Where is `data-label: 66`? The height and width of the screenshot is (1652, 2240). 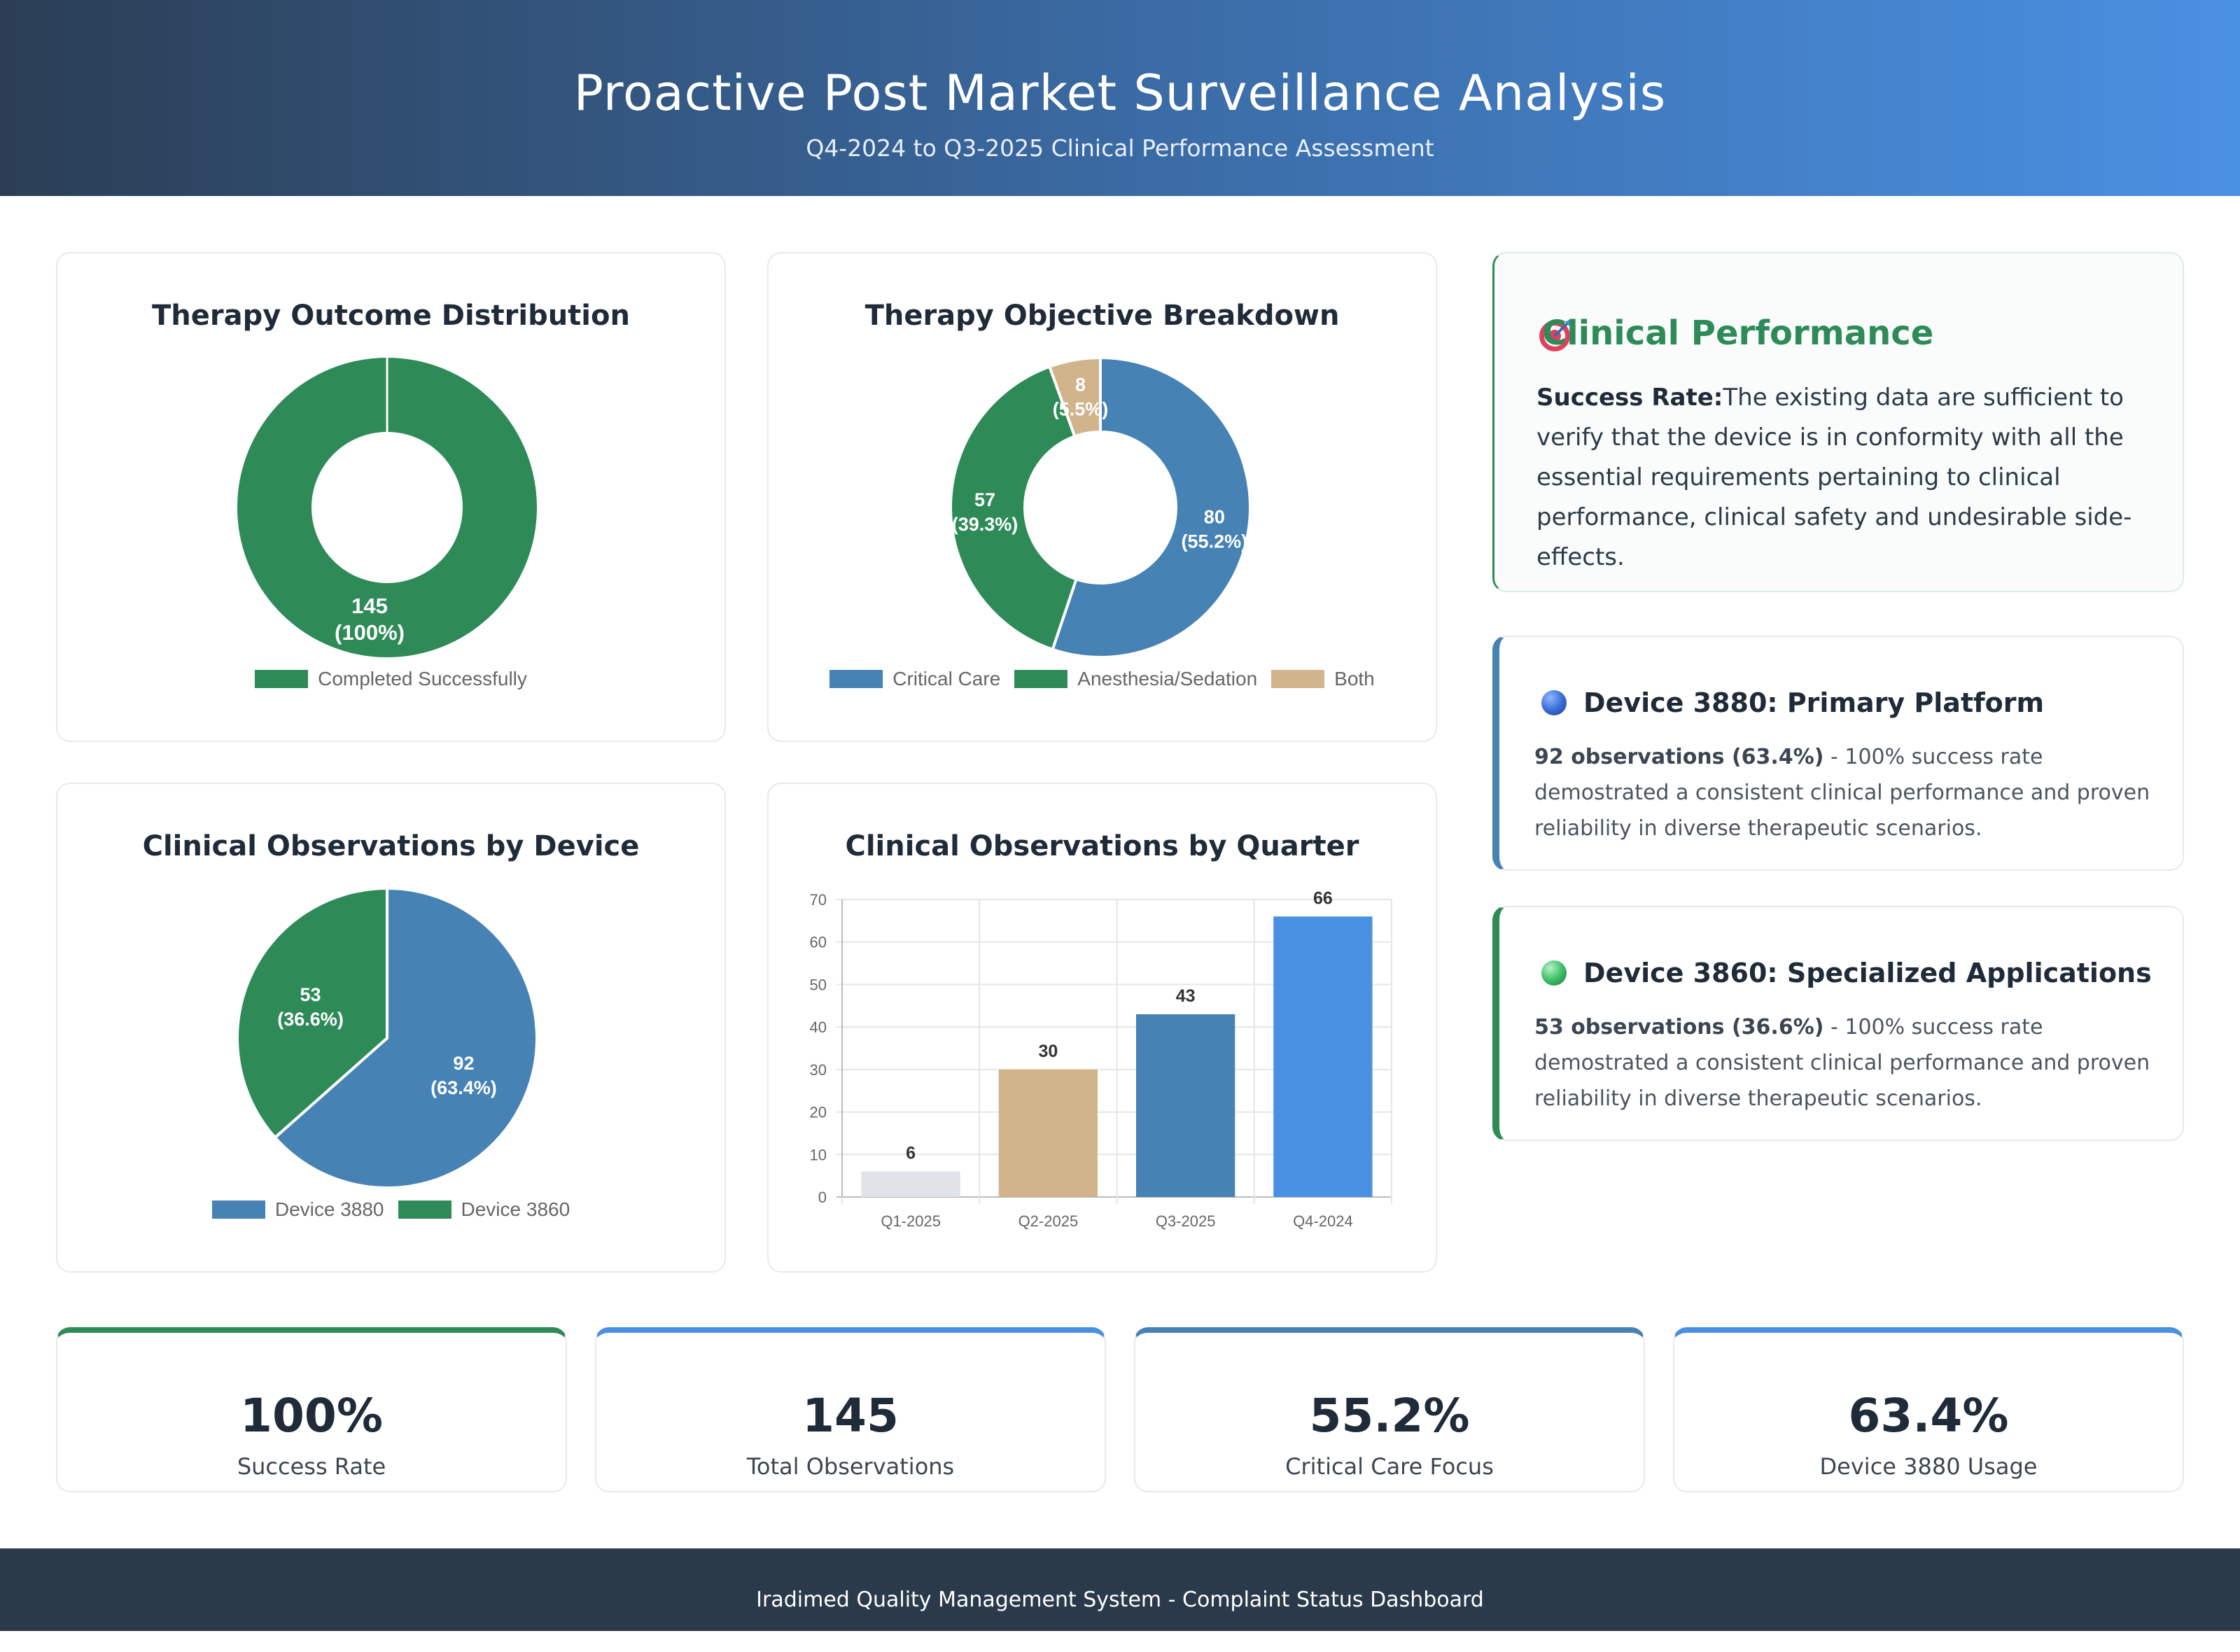 data-label: 66 is located at coordinates (1323, 898).